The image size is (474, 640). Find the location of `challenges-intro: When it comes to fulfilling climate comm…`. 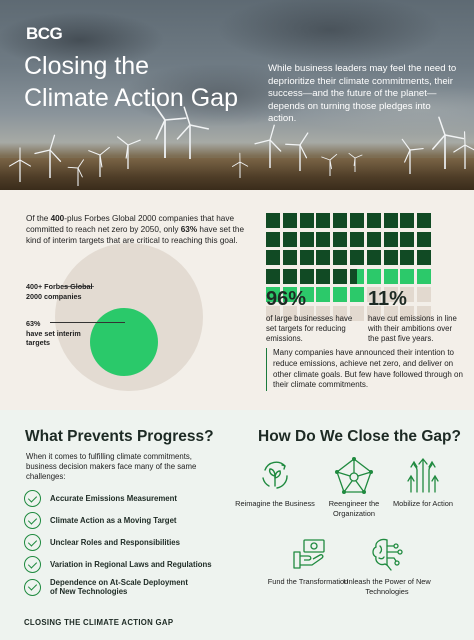

challenges-intro: When it comes to fulfilling climate comm… is located at coordinates (111, 466).